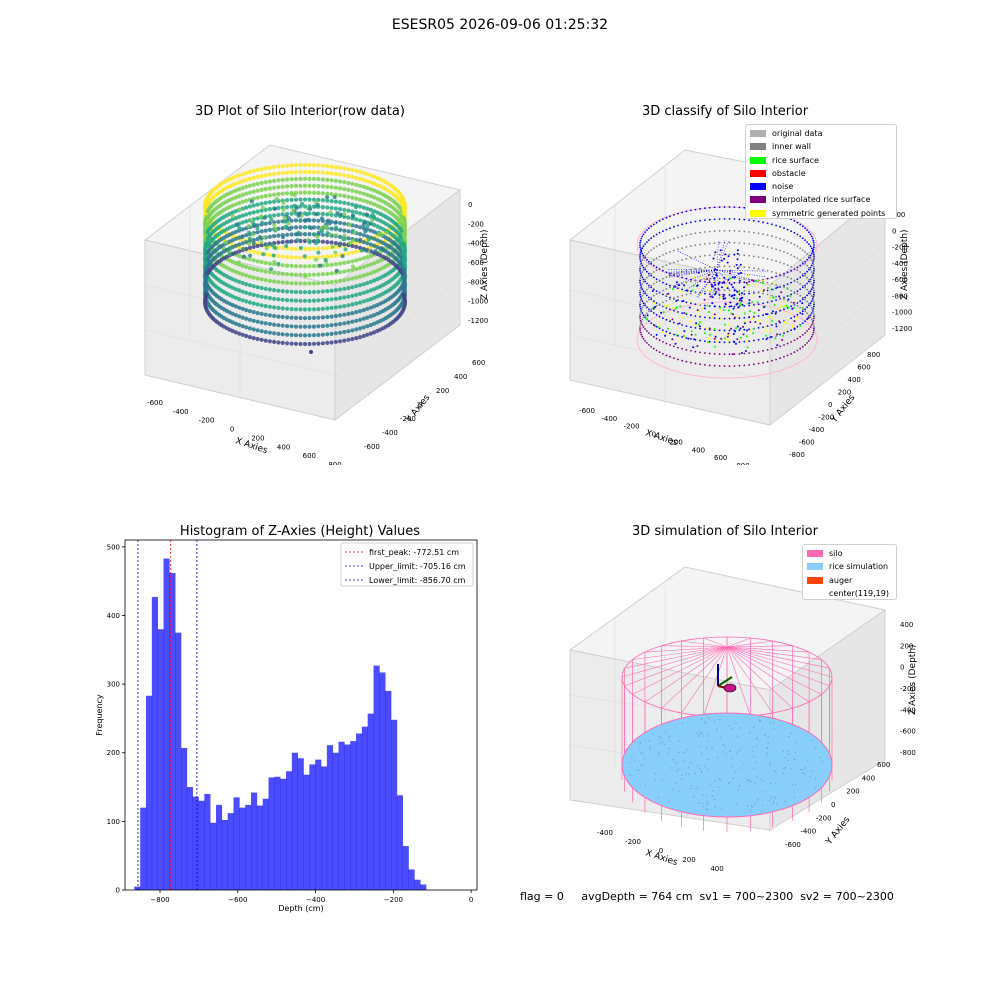 The height and width of the screenshot is (1000, 1000). What do you see at coordinates (793, 845) in the screenshot?
I see `y-tick-label: -600` at bounding box center [793, 845].